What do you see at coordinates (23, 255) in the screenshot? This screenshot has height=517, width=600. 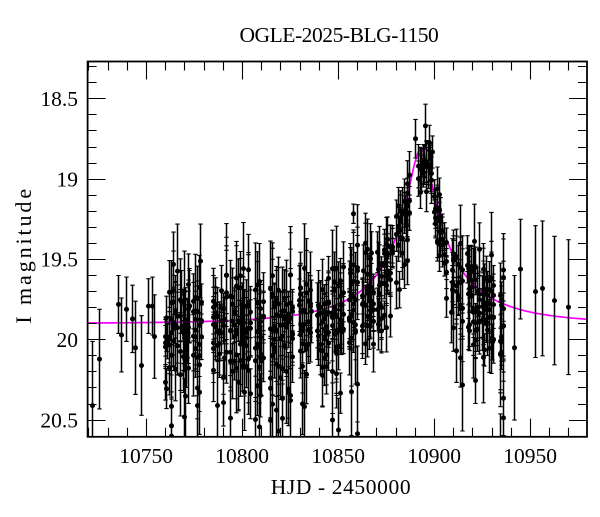 I see `svg-text: I magnitude` at bounding box center [23, 255].